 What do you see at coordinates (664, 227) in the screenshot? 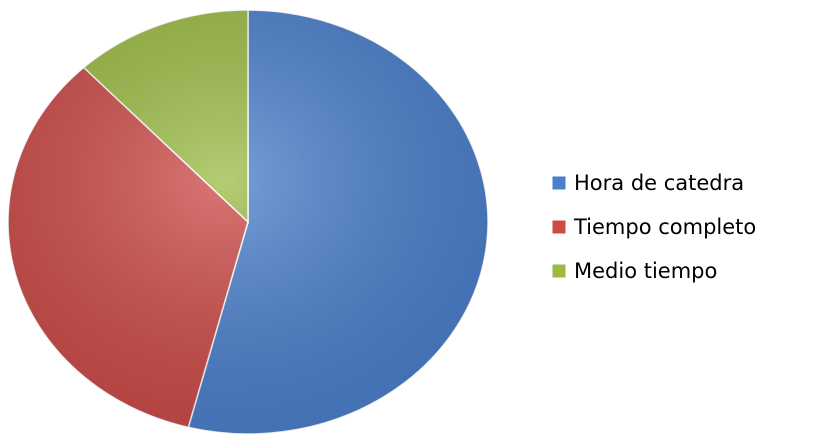
I see `legend-label: Tiempo completo` at bounding box center [664, 227].